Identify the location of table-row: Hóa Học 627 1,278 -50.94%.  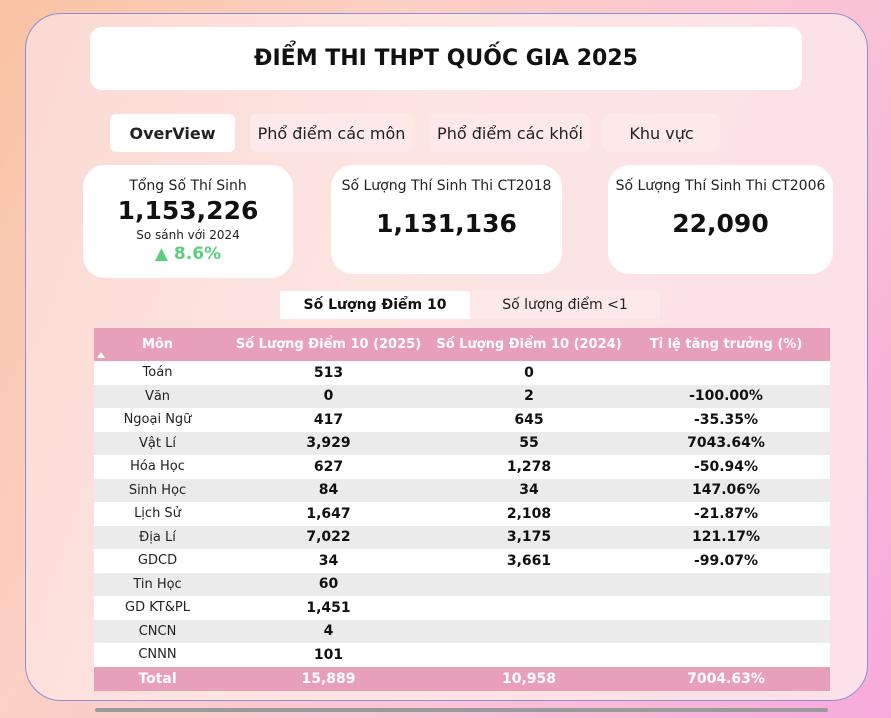
(462, 467).